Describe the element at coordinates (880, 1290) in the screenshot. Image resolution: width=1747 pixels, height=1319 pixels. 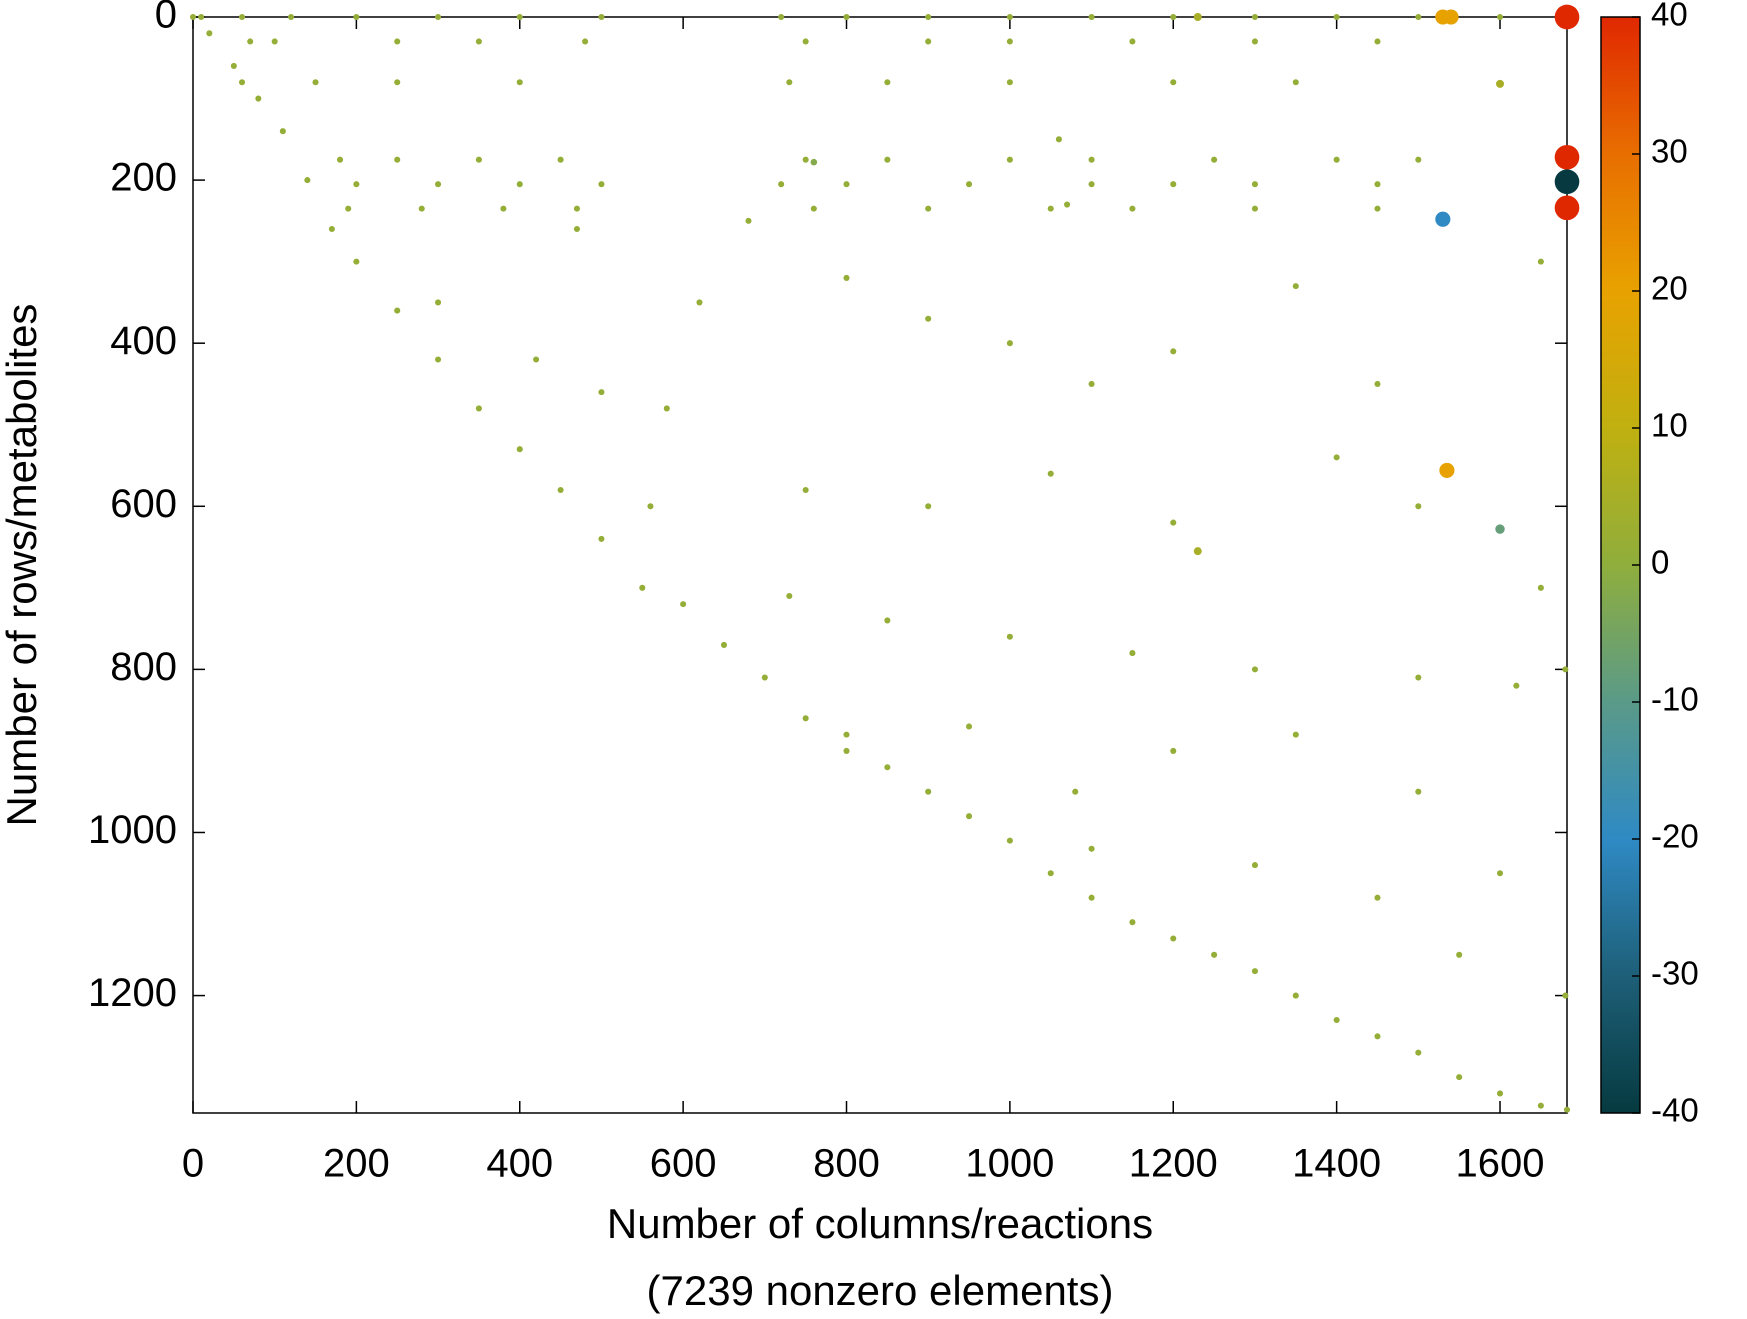
I see `x-axis-sublabel: (7239 nonzero elements)` at that location.